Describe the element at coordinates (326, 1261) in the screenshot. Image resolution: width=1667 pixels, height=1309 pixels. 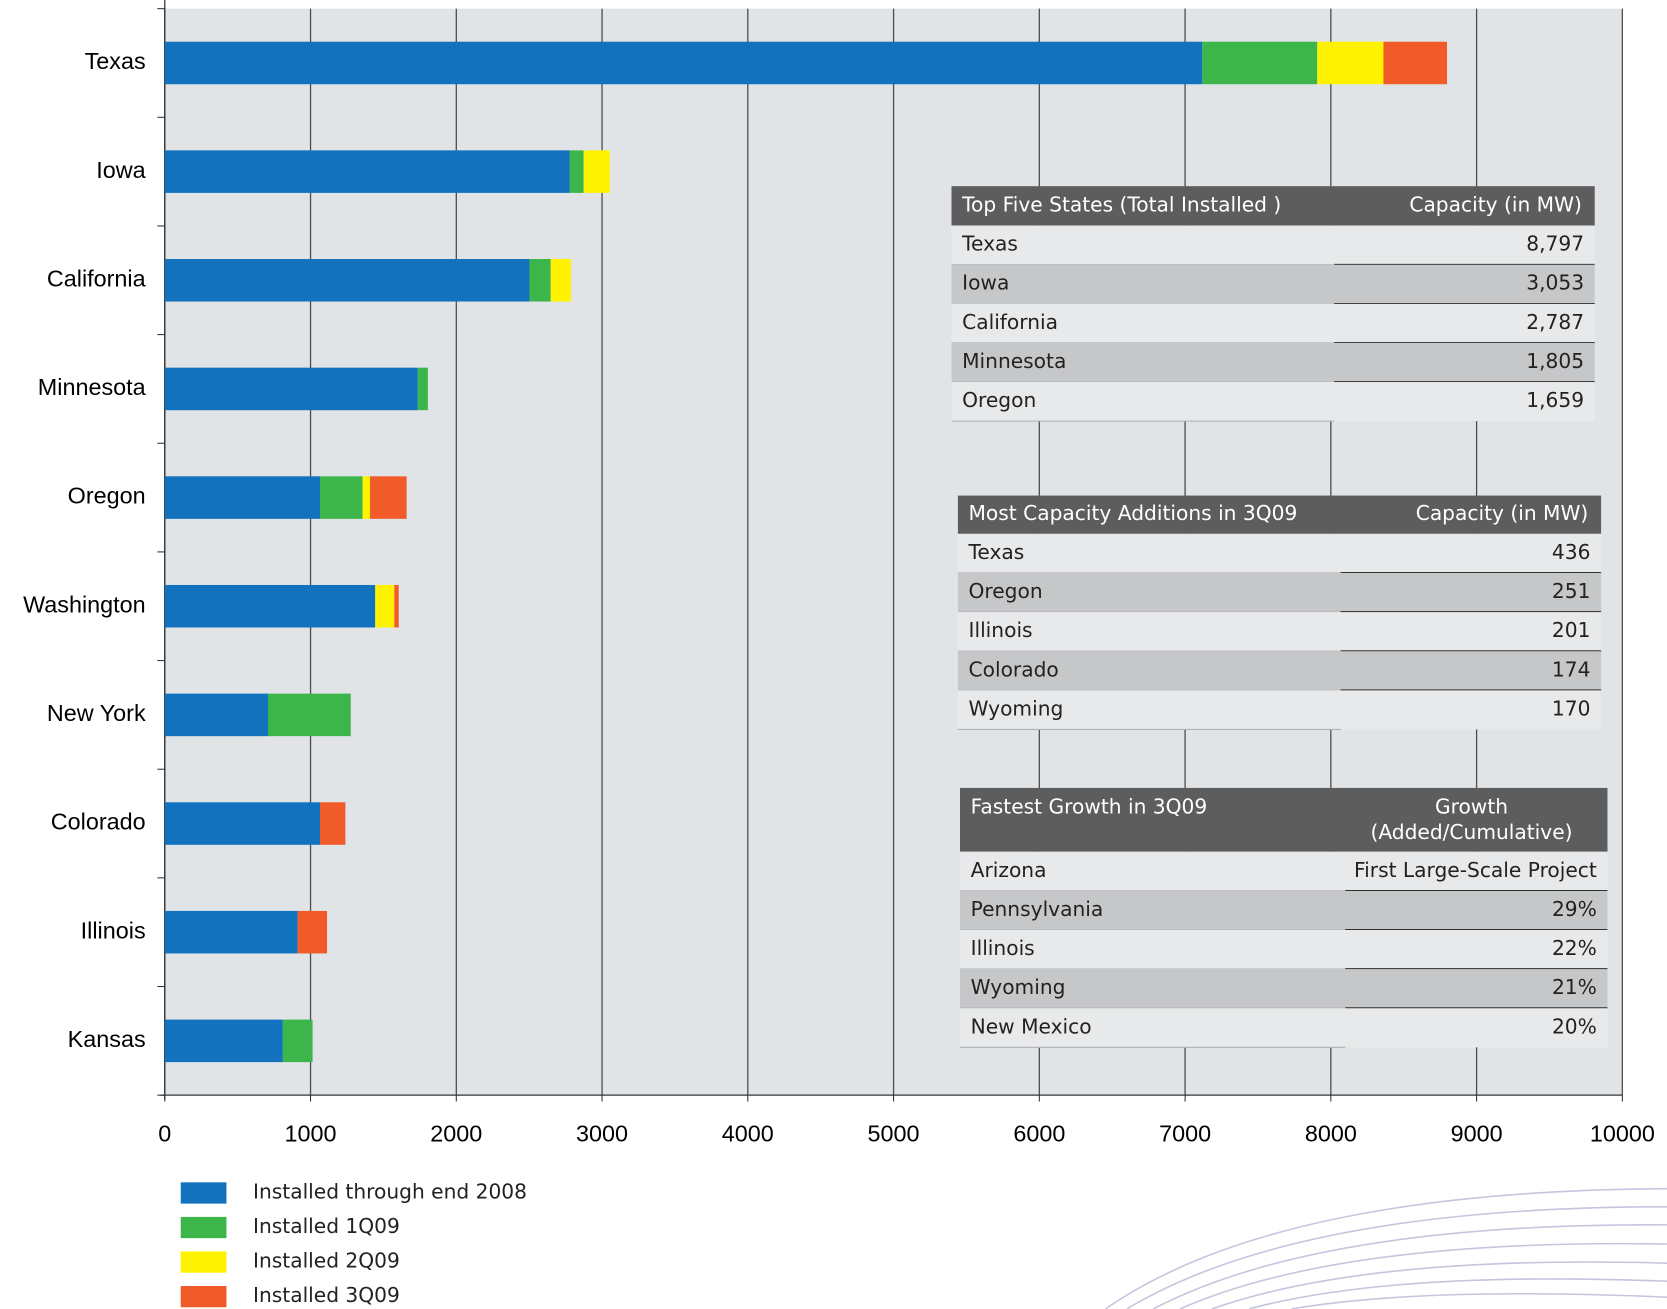
I see `legend-label: Installed 2Q09` at that location.